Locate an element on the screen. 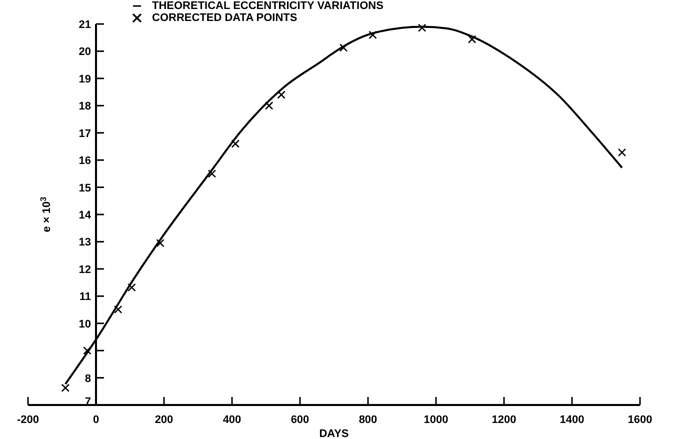 Image resolution: width=675 pixels, height=439 pixels. x-axis-title: DAYS is located at coordinates (334, 433).